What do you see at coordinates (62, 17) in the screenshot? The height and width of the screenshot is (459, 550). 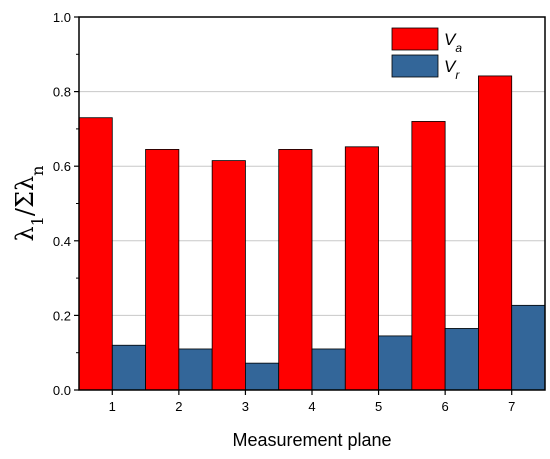 I see `y-tick-label: 1.0` at bounding box center [62, 17].